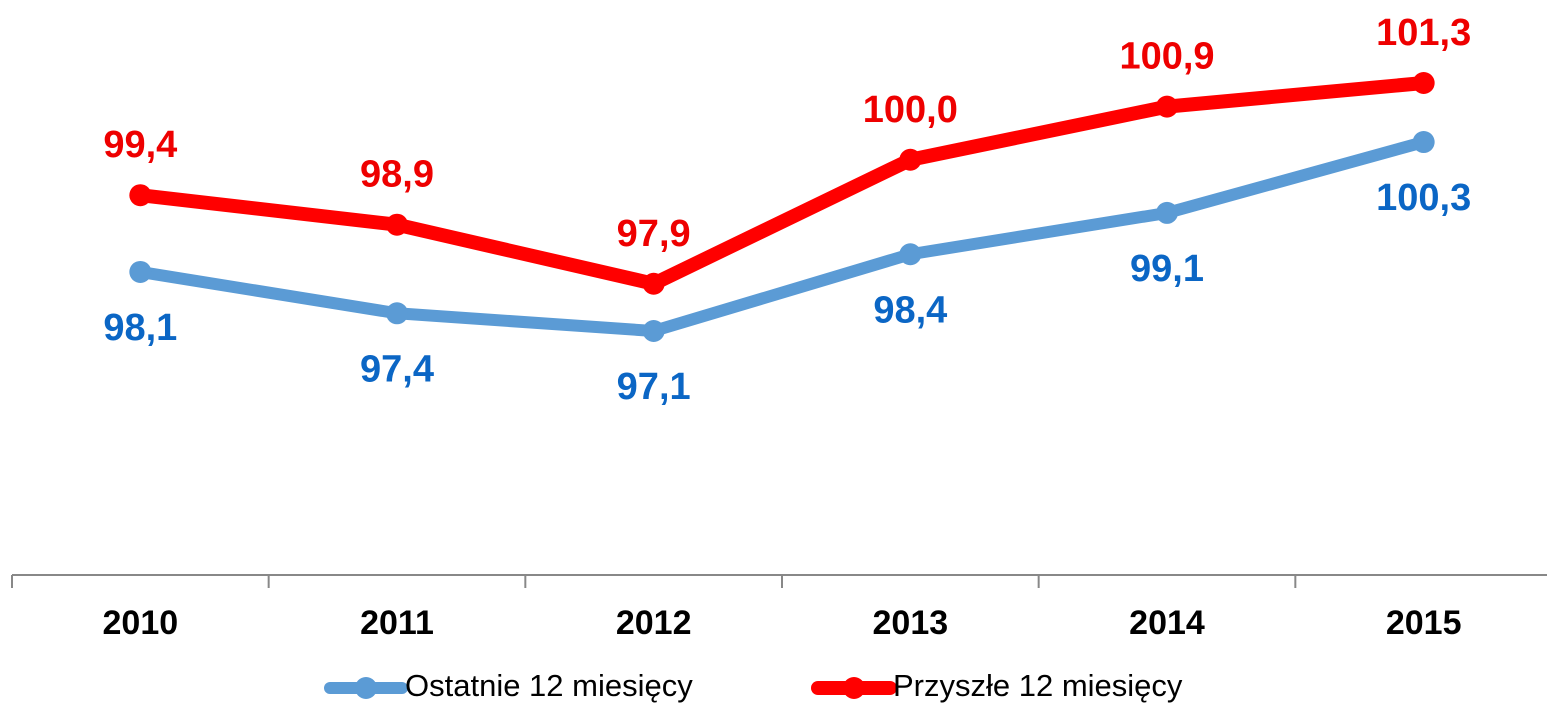 The image size is (1547, 706). What do you see at coordinates (911, 623) in the screenshot?
I see `x-tick-label: 2013` at bounding box center [911, 623].